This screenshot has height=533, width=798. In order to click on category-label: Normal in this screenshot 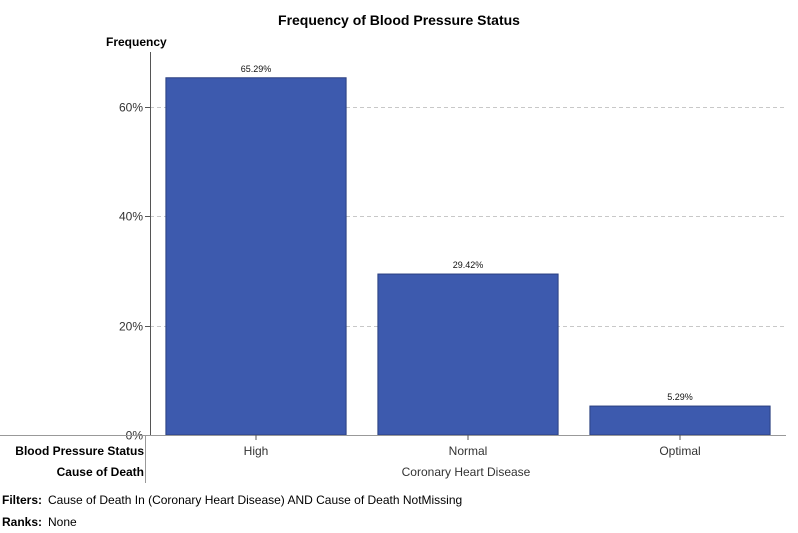, I will do `click(468, 451)`.